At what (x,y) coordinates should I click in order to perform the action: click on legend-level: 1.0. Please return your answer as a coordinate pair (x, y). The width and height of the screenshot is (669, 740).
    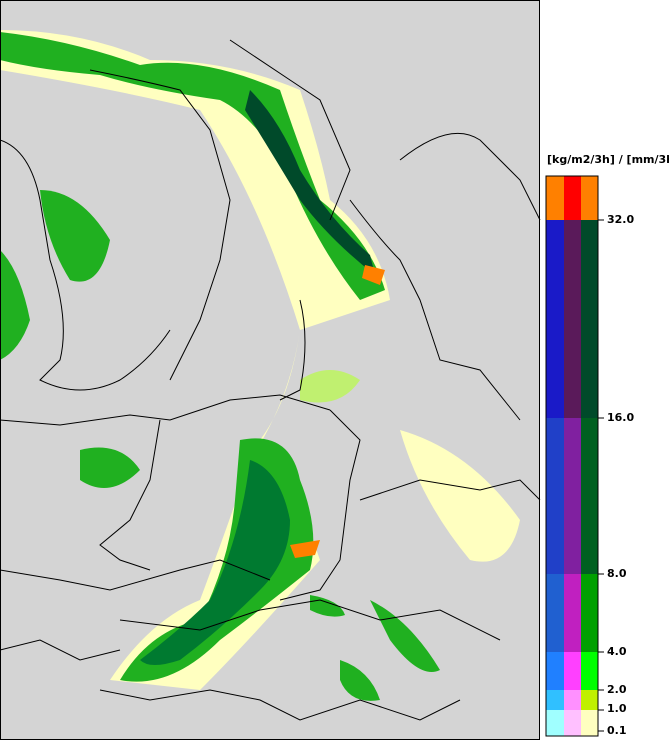
    Looking at the image, I should click on (617, 708).